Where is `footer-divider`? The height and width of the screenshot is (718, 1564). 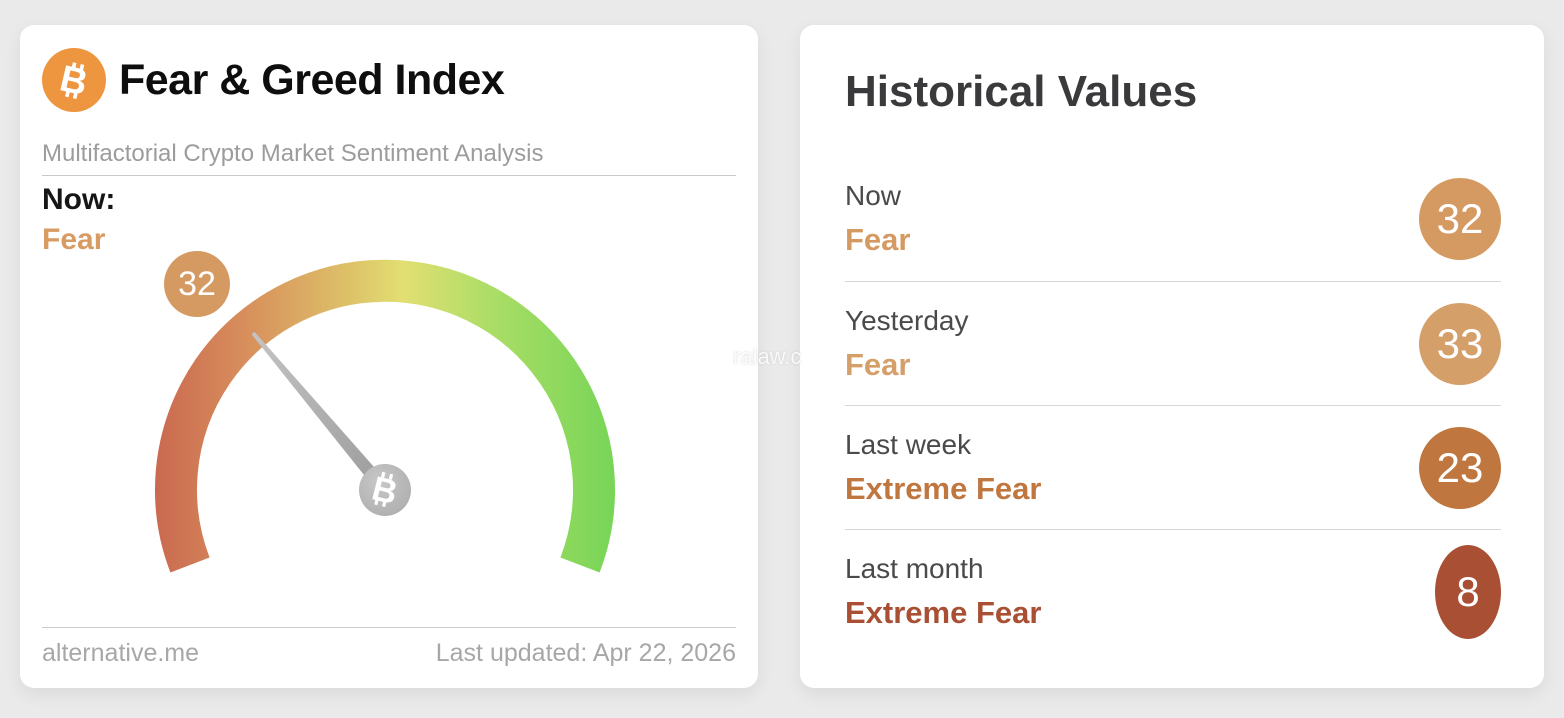 footer-divider is located at coordinates (389, 627).